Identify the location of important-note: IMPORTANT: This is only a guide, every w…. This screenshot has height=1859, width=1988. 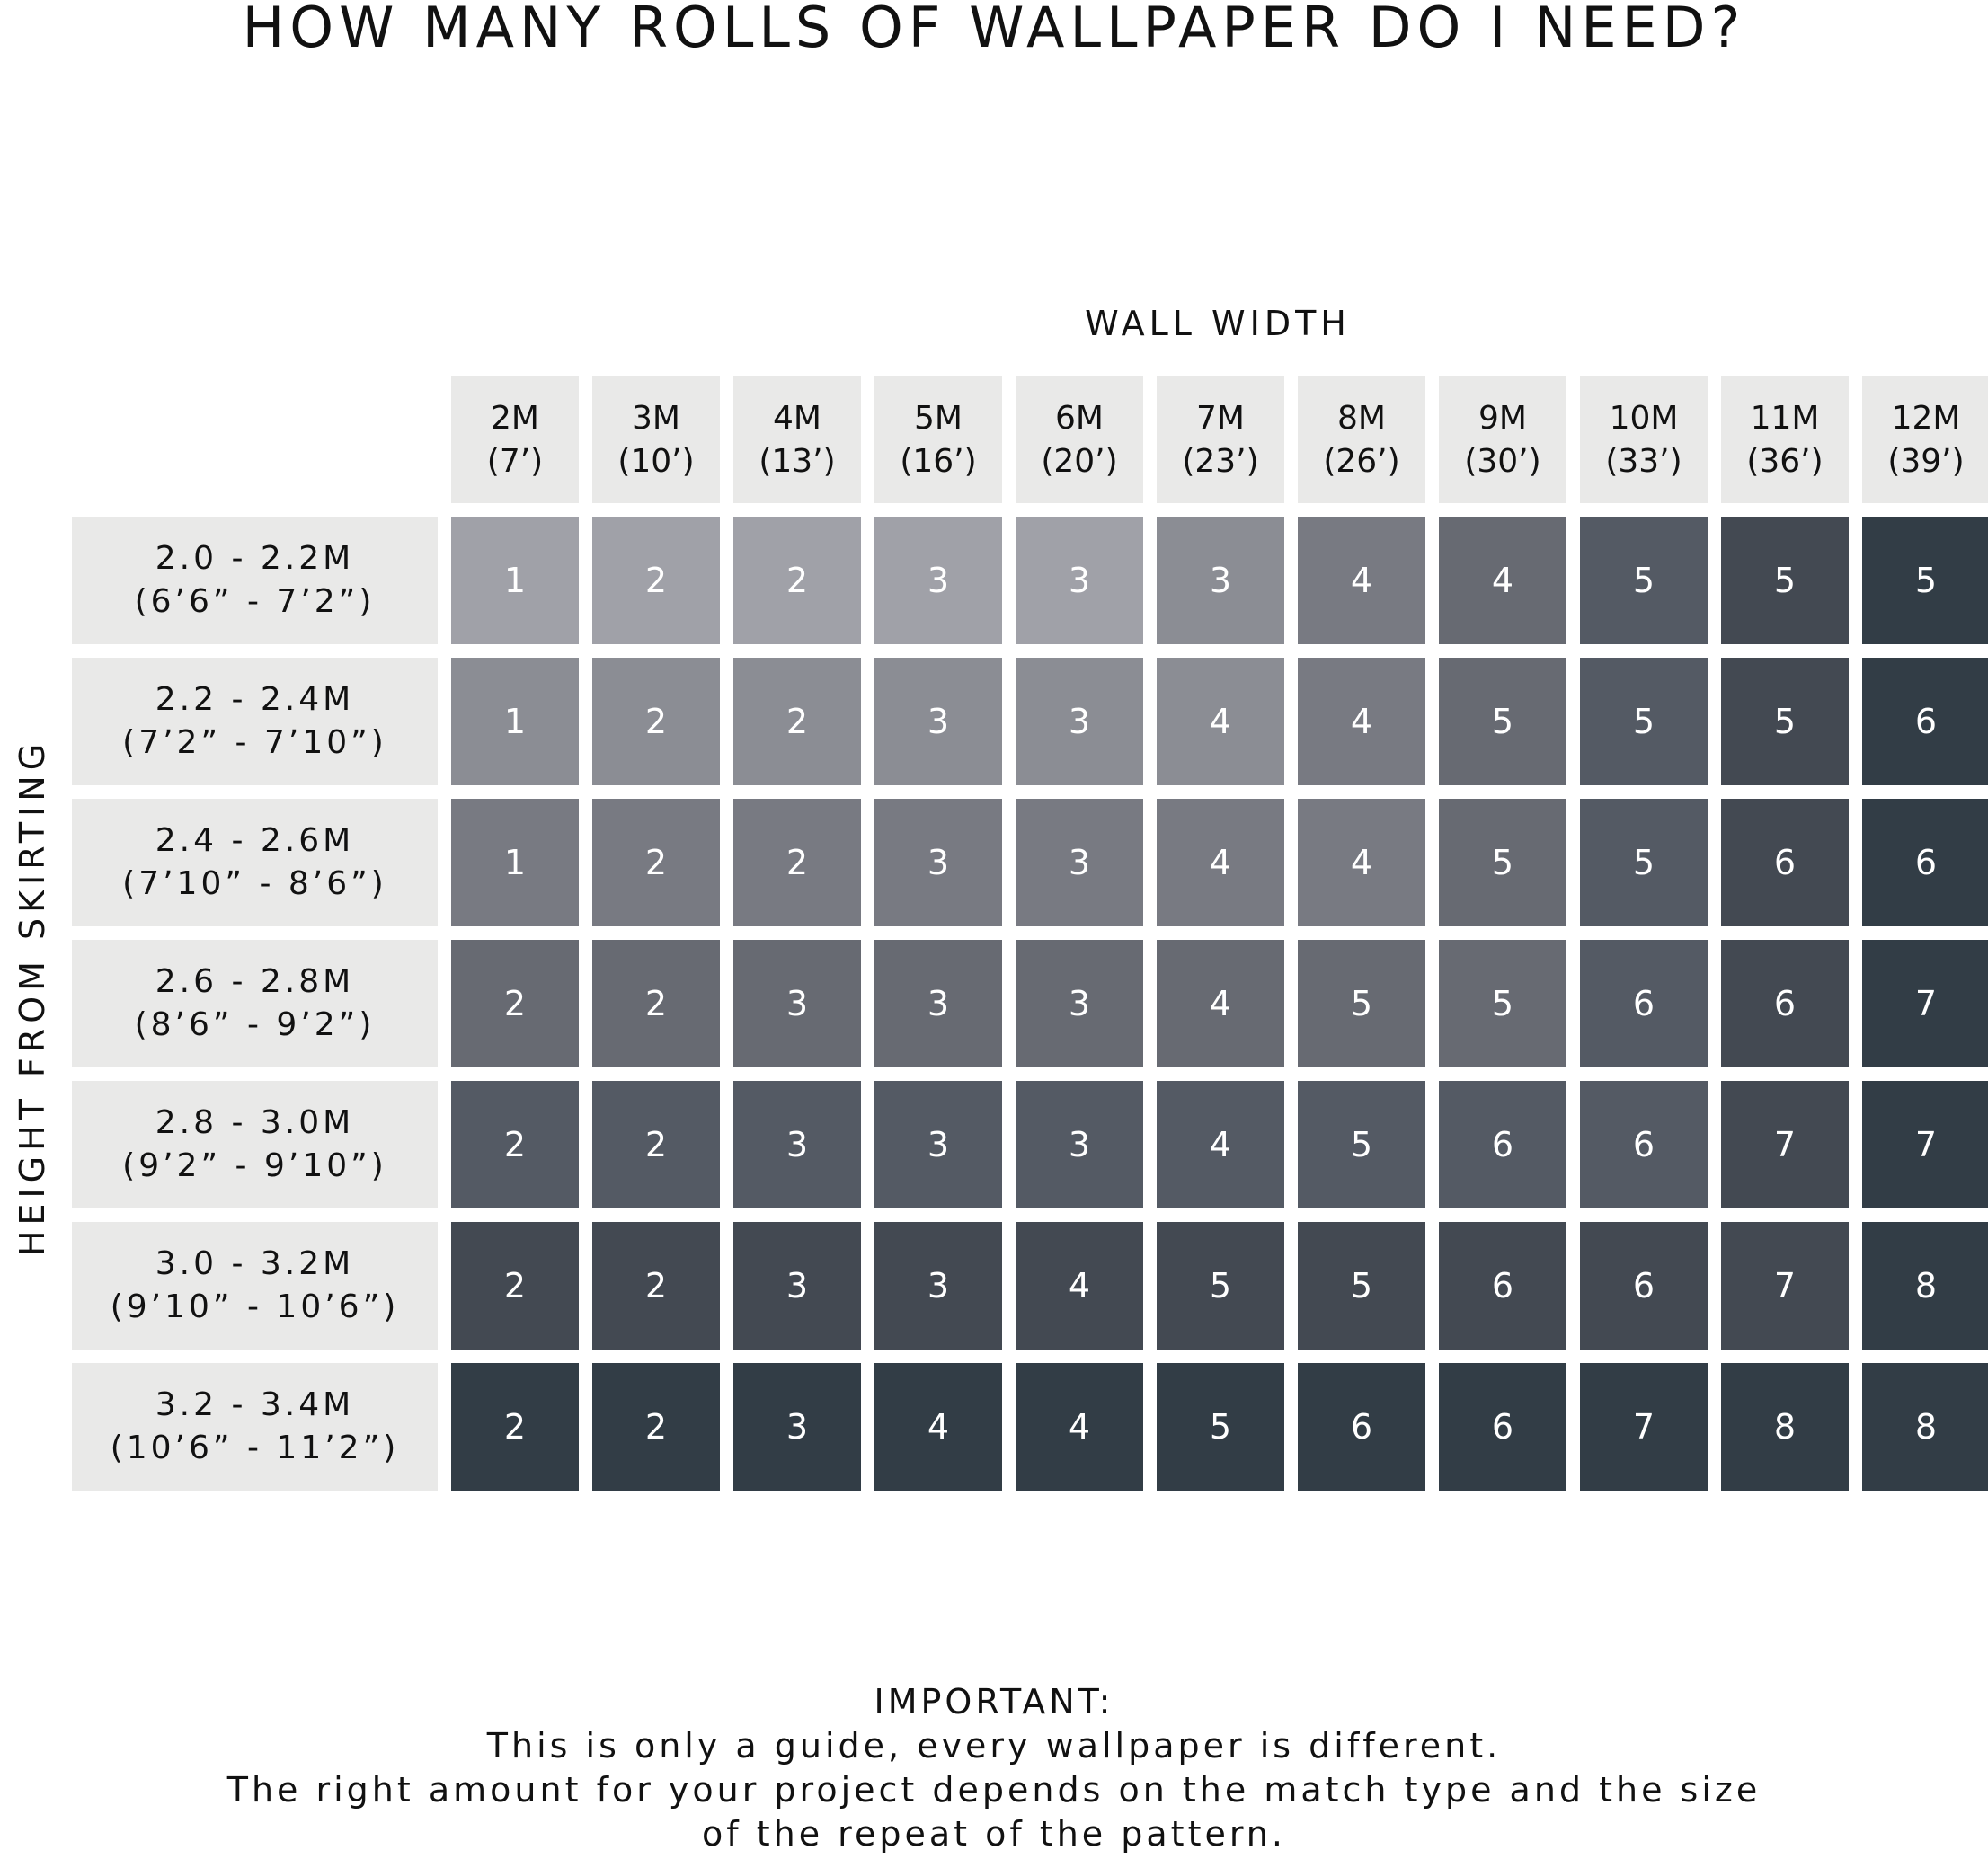
(994, 1768).